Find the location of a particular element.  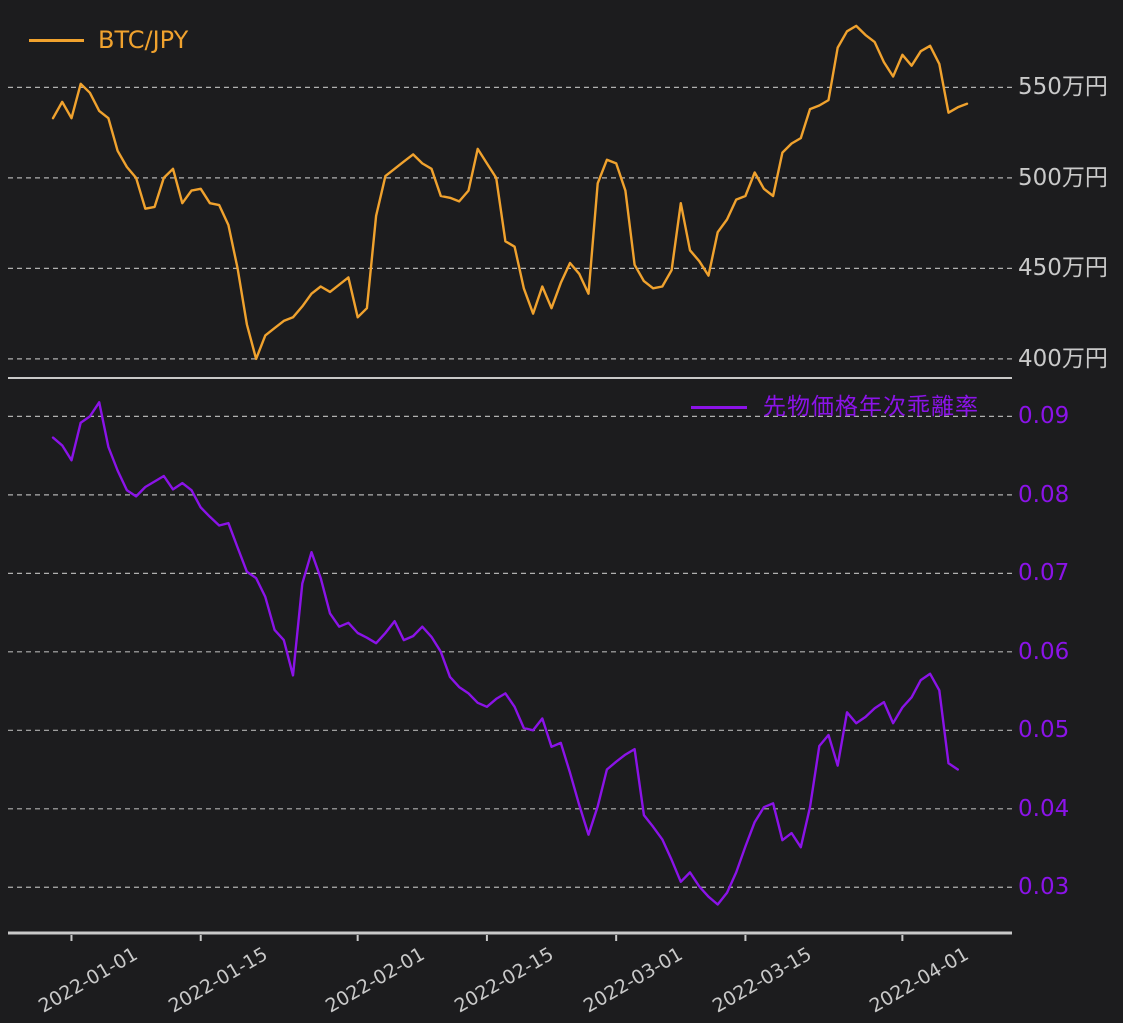

y-tick-label: 400万円 is located at coordinates (1063, 358).